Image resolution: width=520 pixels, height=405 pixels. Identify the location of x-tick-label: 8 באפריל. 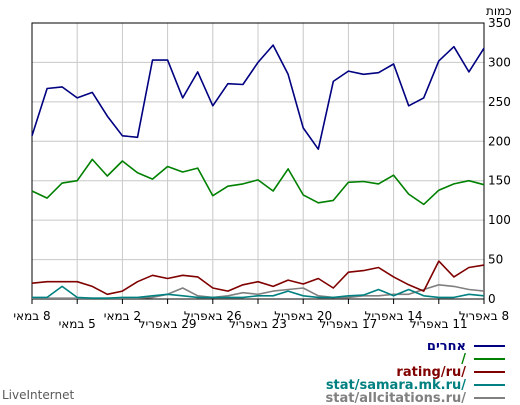
(484, 316).